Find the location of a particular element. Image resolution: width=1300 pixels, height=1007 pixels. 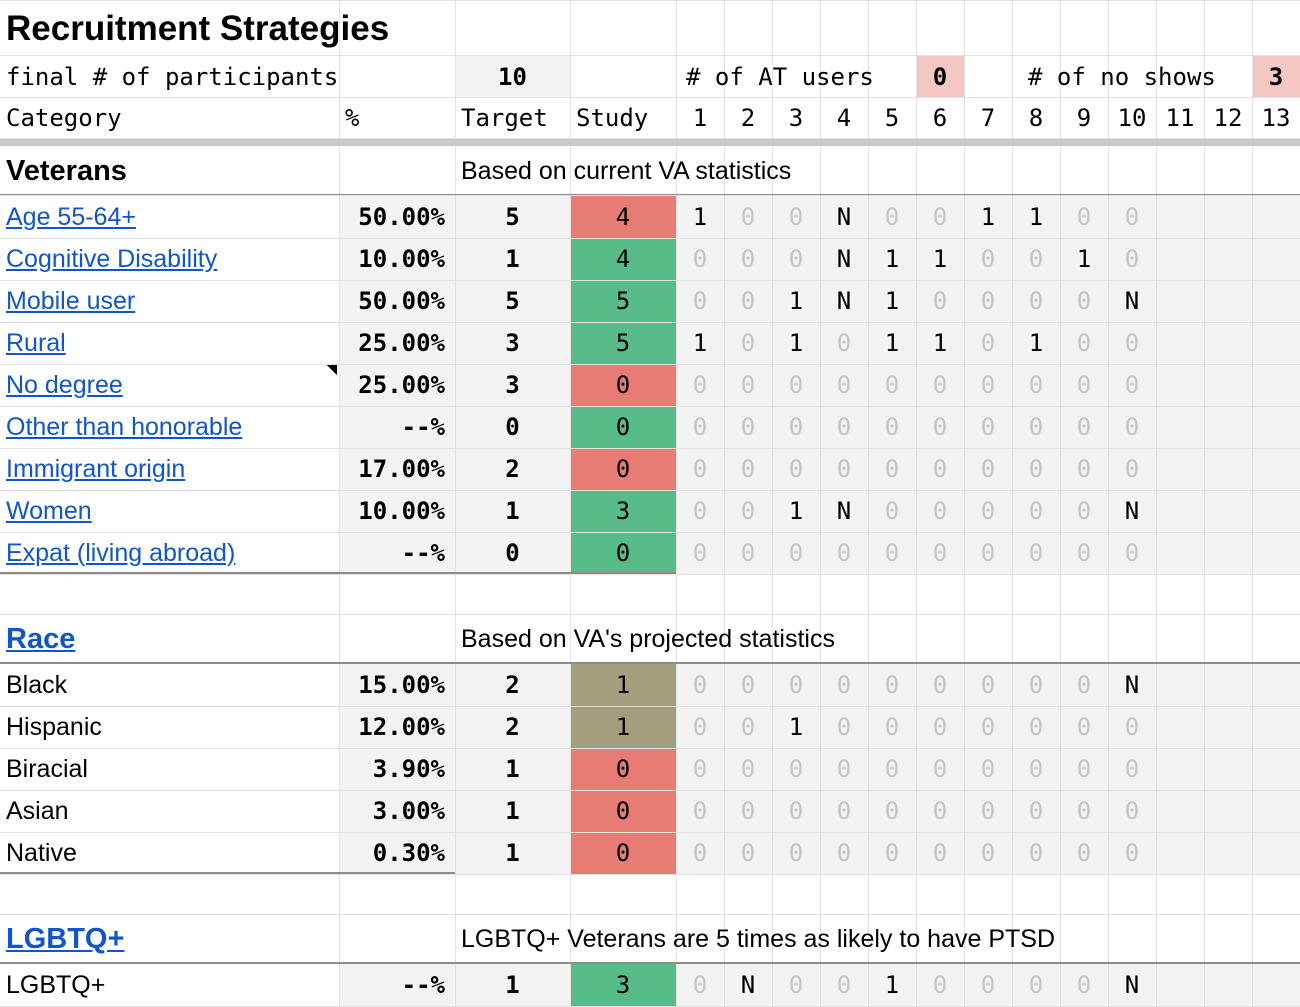

percent-cell: 25.00% is located at coordinates (401, 343).